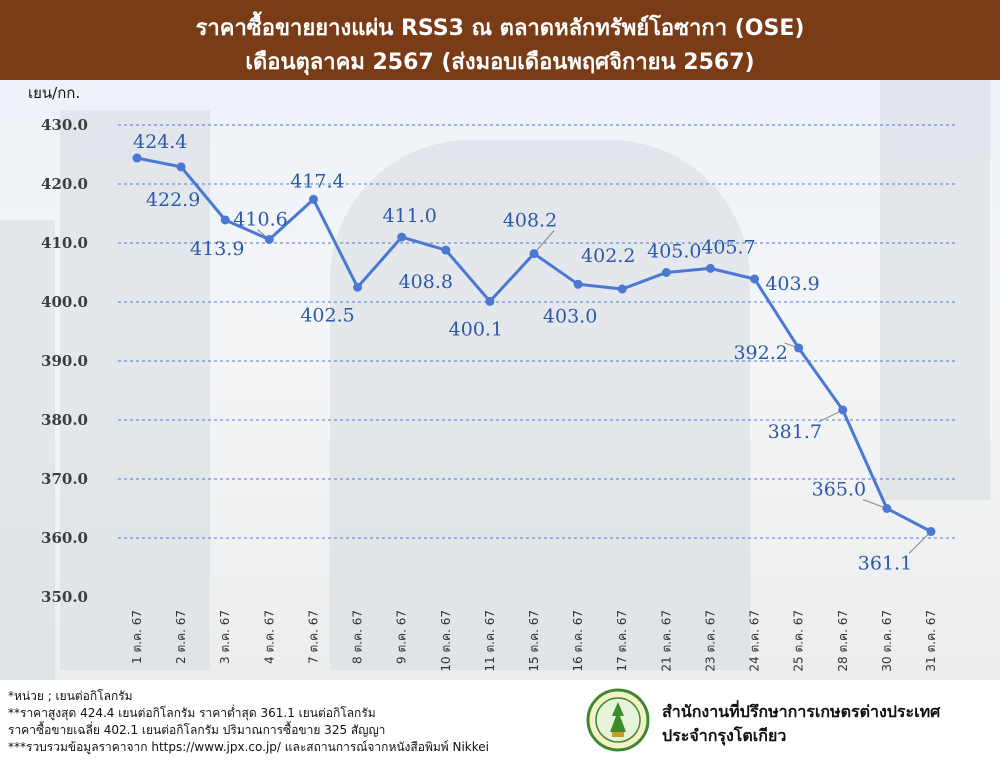  What do you see at coordinates (64, 184) in the screenshot?
I see `y-tick-label: 420.0` at bounding box center [64, 184].